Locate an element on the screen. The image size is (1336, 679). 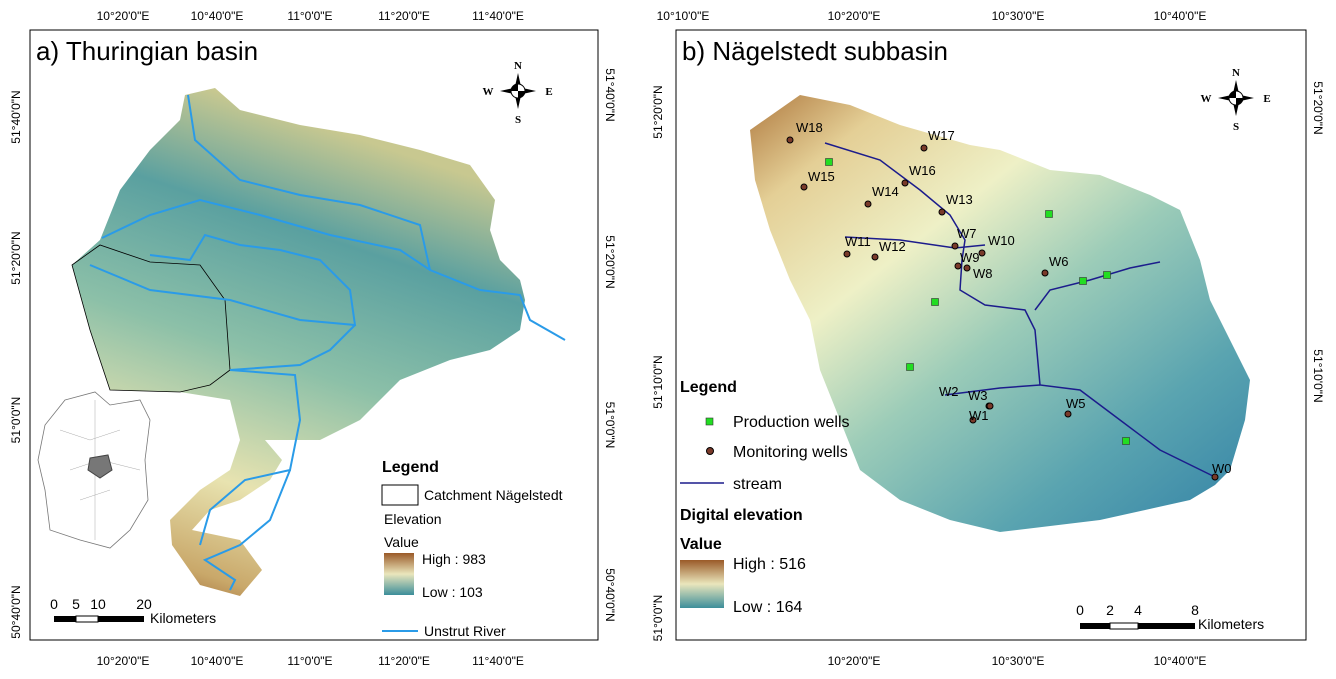
label: 8 is located at coordinates (1195, 610).